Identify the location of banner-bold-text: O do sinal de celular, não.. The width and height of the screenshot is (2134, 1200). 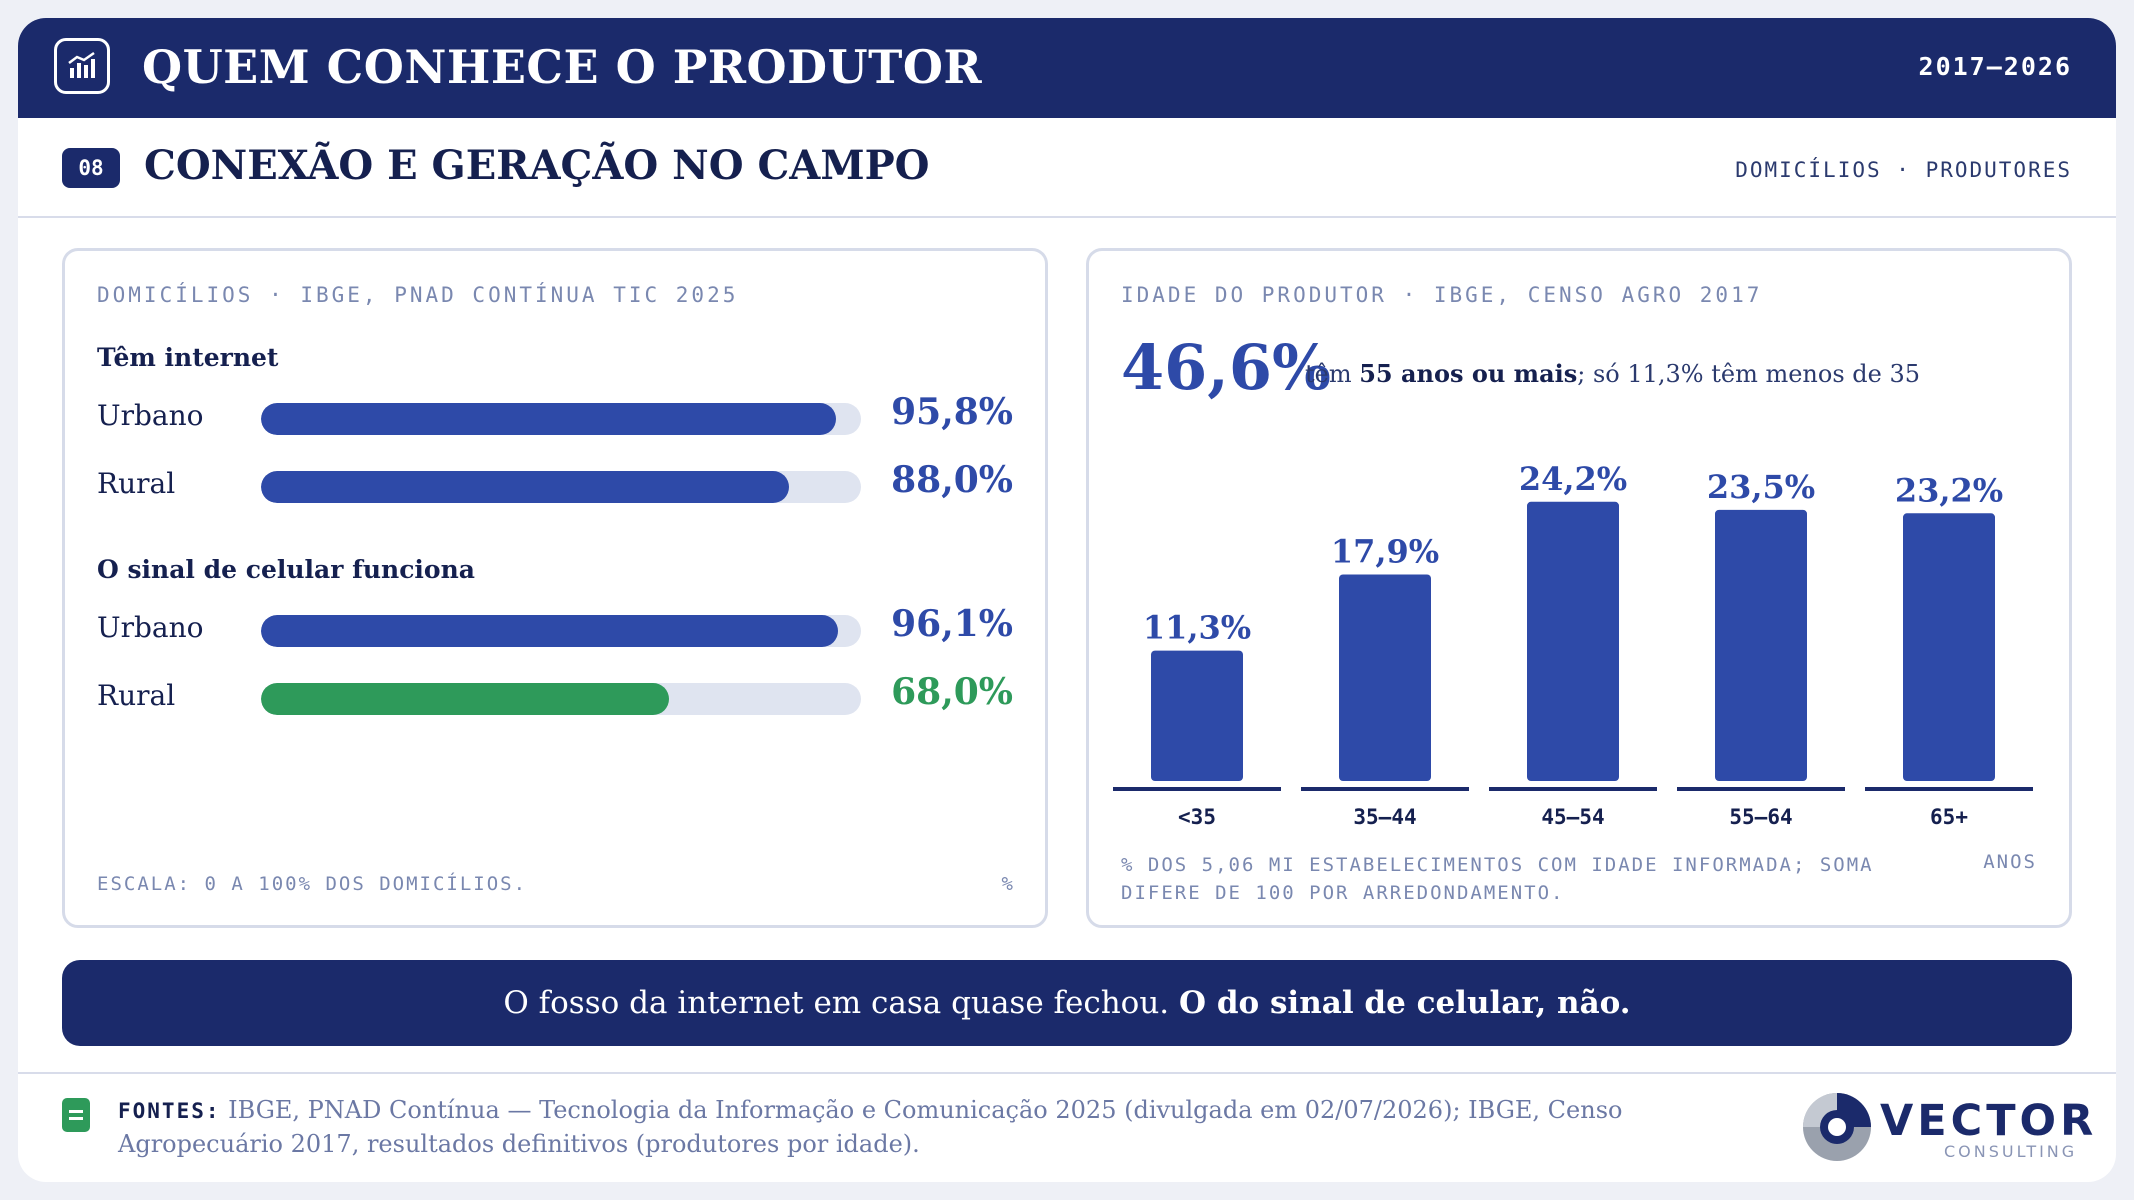
(1405, 1003).